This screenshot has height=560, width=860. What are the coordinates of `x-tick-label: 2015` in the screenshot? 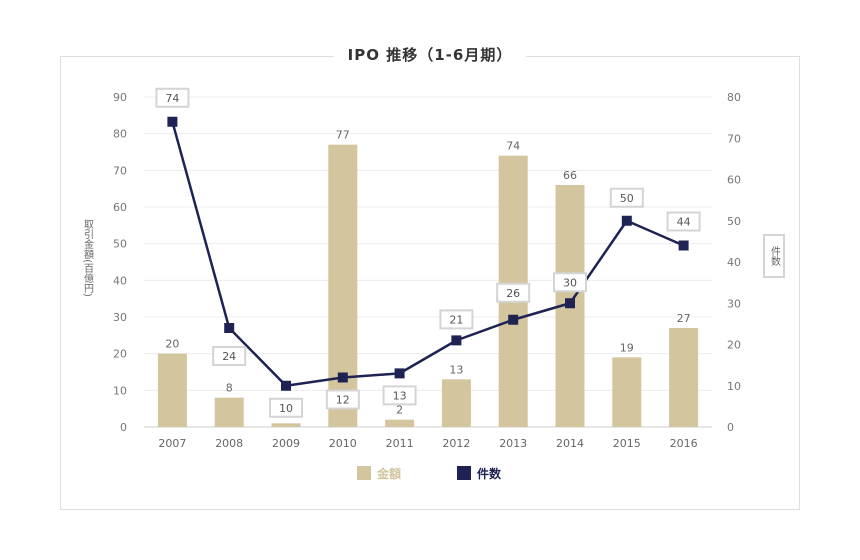 It's located at (627, 443).